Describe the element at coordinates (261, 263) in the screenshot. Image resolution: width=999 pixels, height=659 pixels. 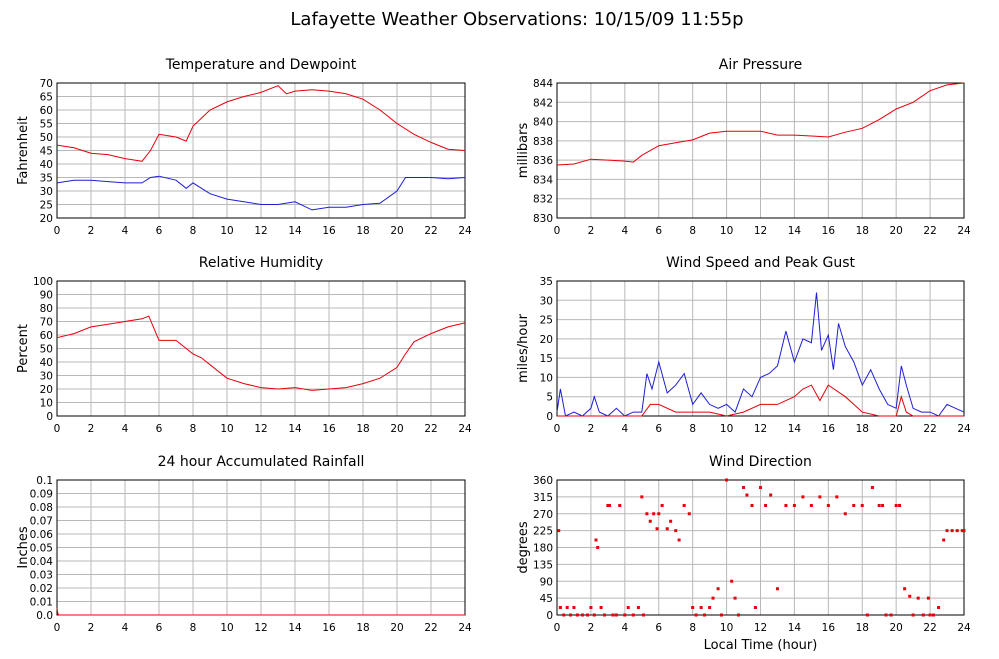
I see `chart-title: Relative Humidity` at that location.